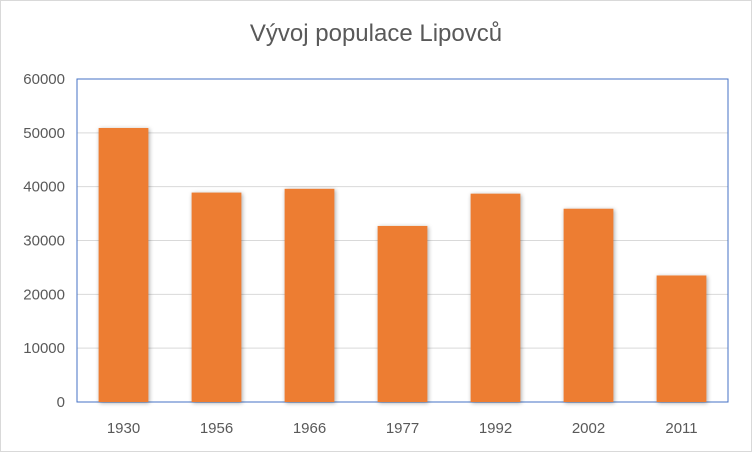  I want to click on x-tick-label: 1992, so click(495, 428).